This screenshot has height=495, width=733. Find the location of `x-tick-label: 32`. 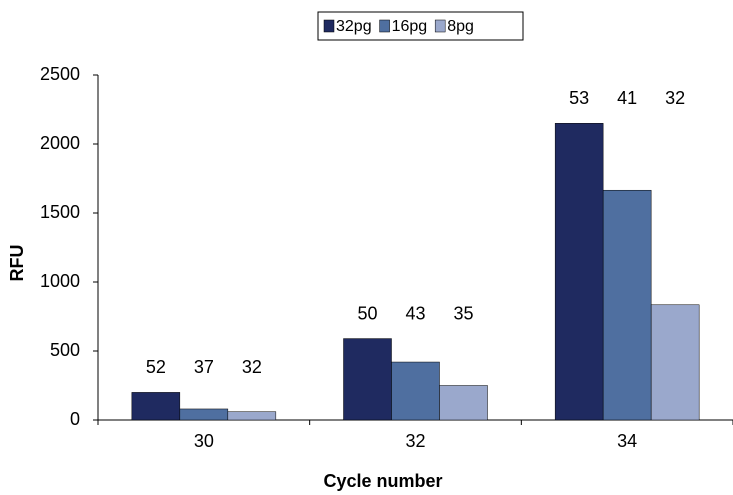

x-tick-label: 32 is located at coordinates (415, 441).